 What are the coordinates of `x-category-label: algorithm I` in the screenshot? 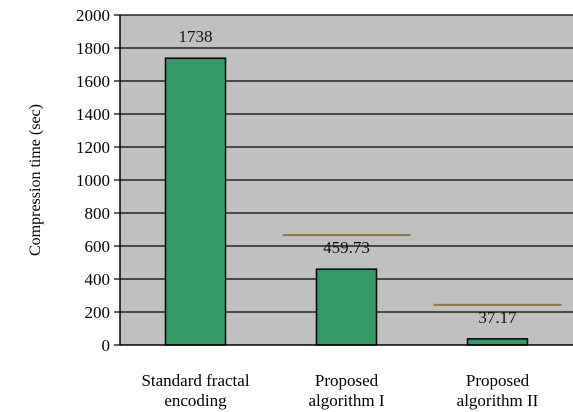 It's located at (346, 400).